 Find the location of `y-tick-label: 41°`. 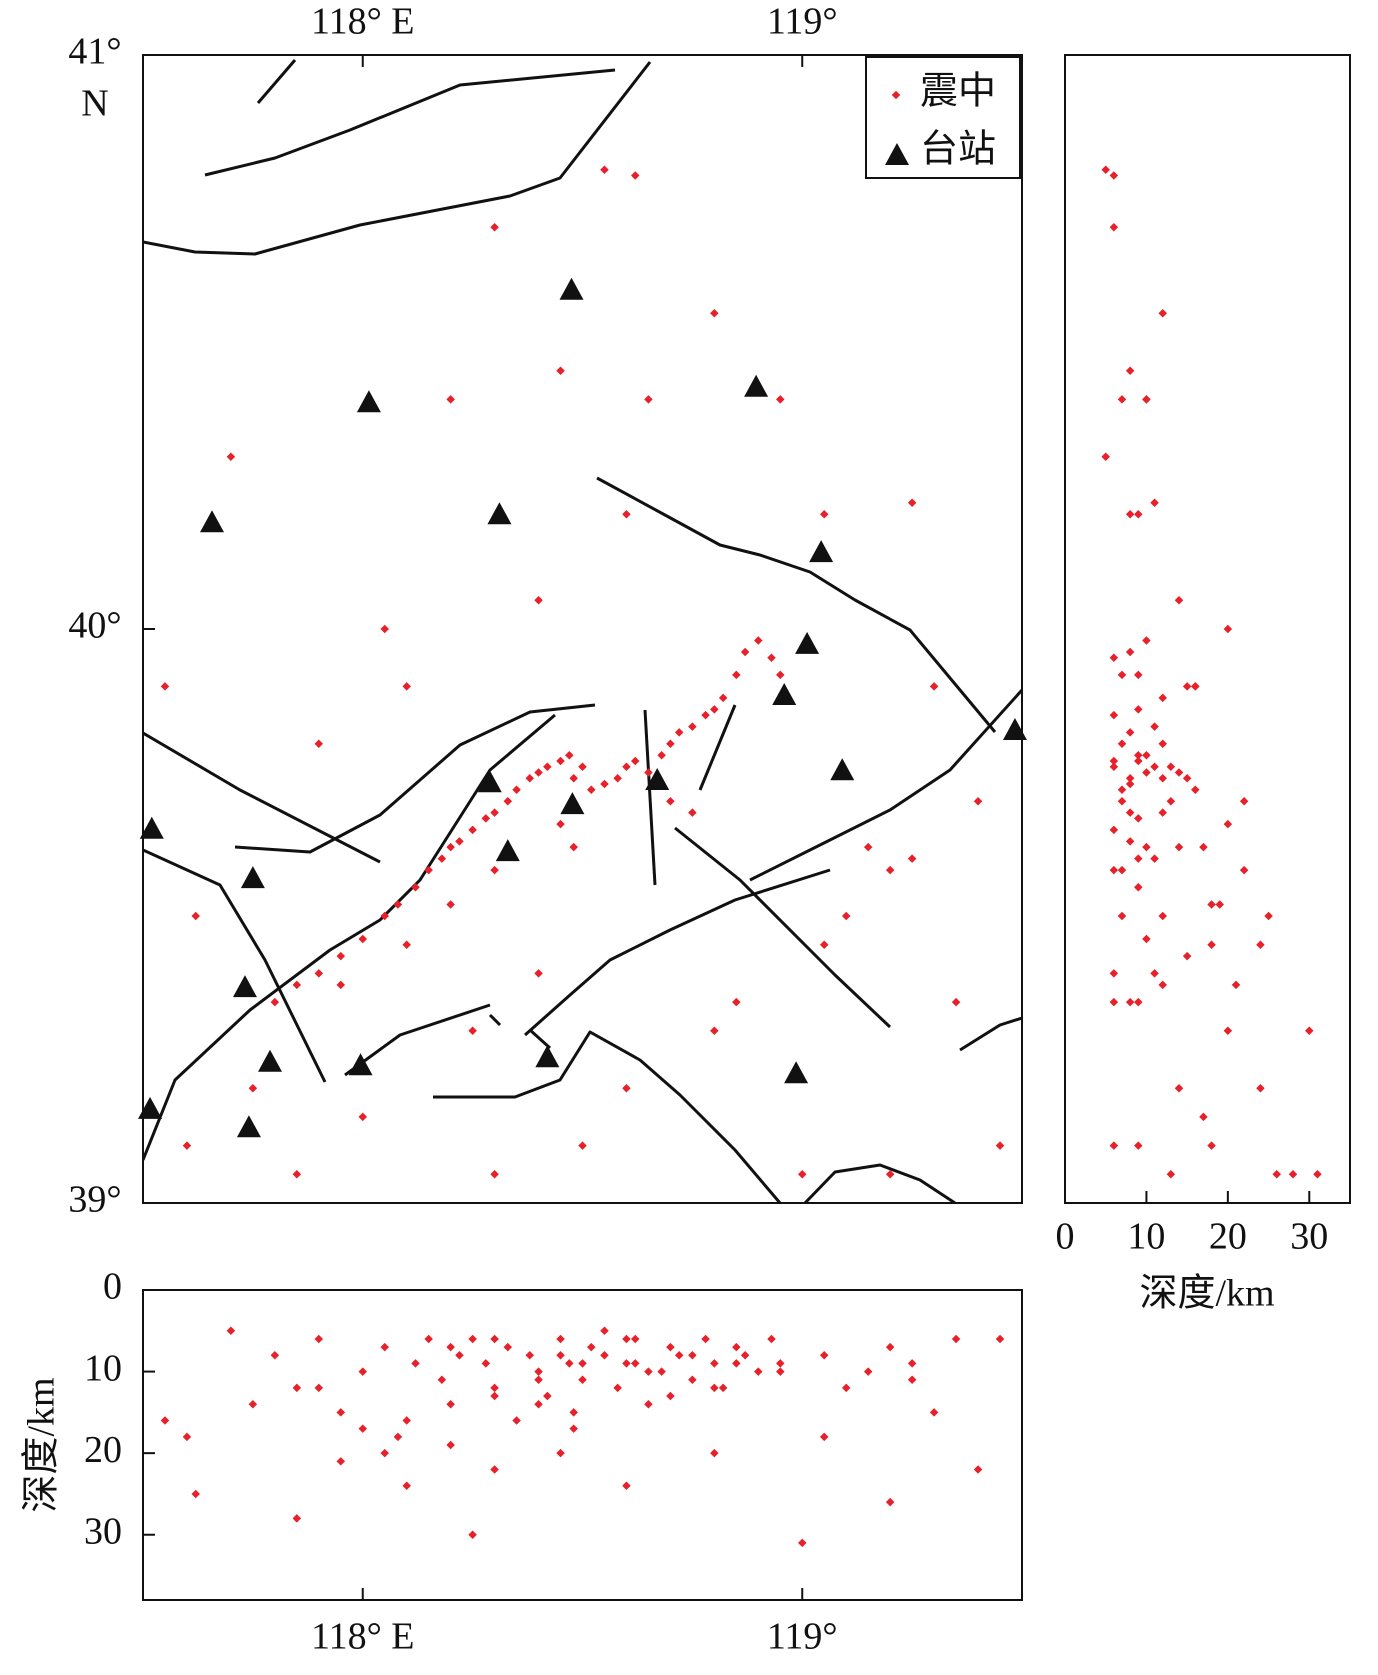

y-tick-label: 41° is located at coordinates (94, 52).